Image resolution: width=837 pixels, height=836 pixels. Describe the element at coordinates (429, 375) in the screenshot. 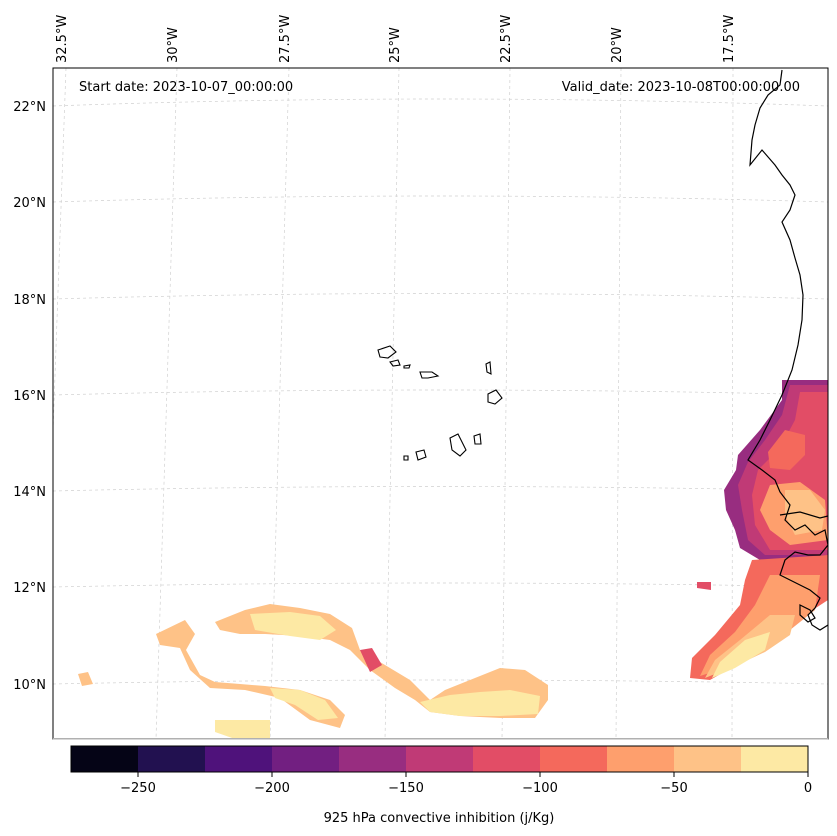

I see `island-sao-nicolau` at that location.